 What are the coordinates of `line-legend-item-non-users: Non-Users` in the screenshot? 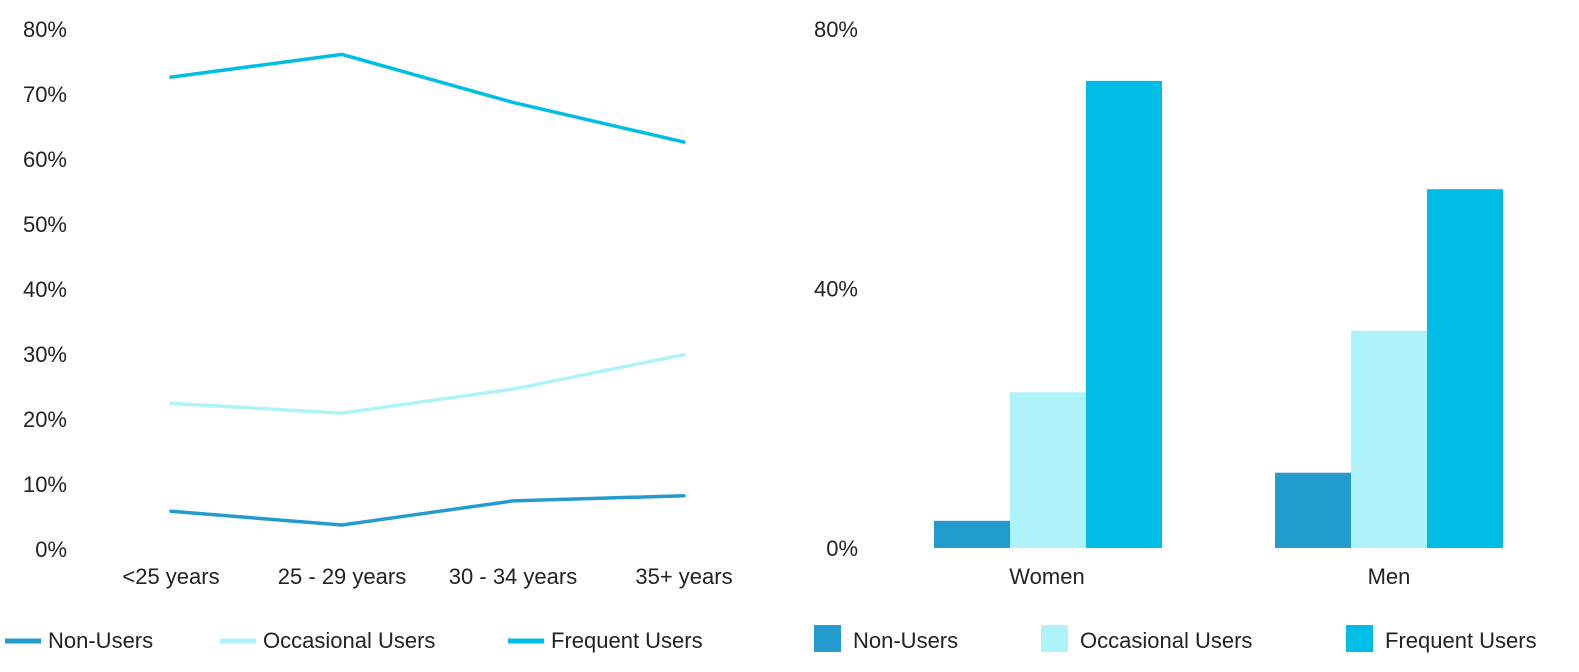 It's located at (79, 640).